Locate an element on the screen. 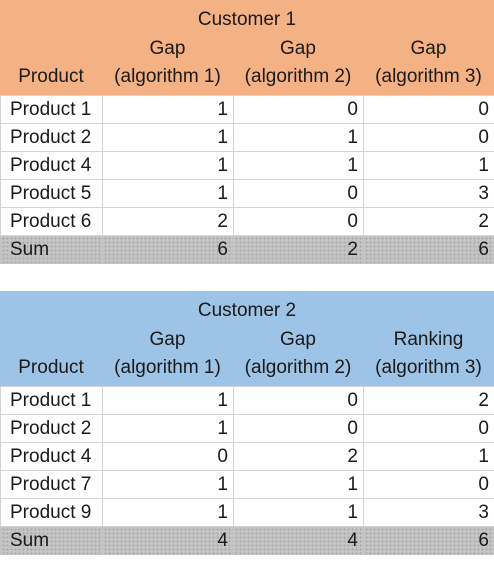 The image size is (494, 563). sum-row: Sum 6 2 6 is located at coordinates (247, 249).